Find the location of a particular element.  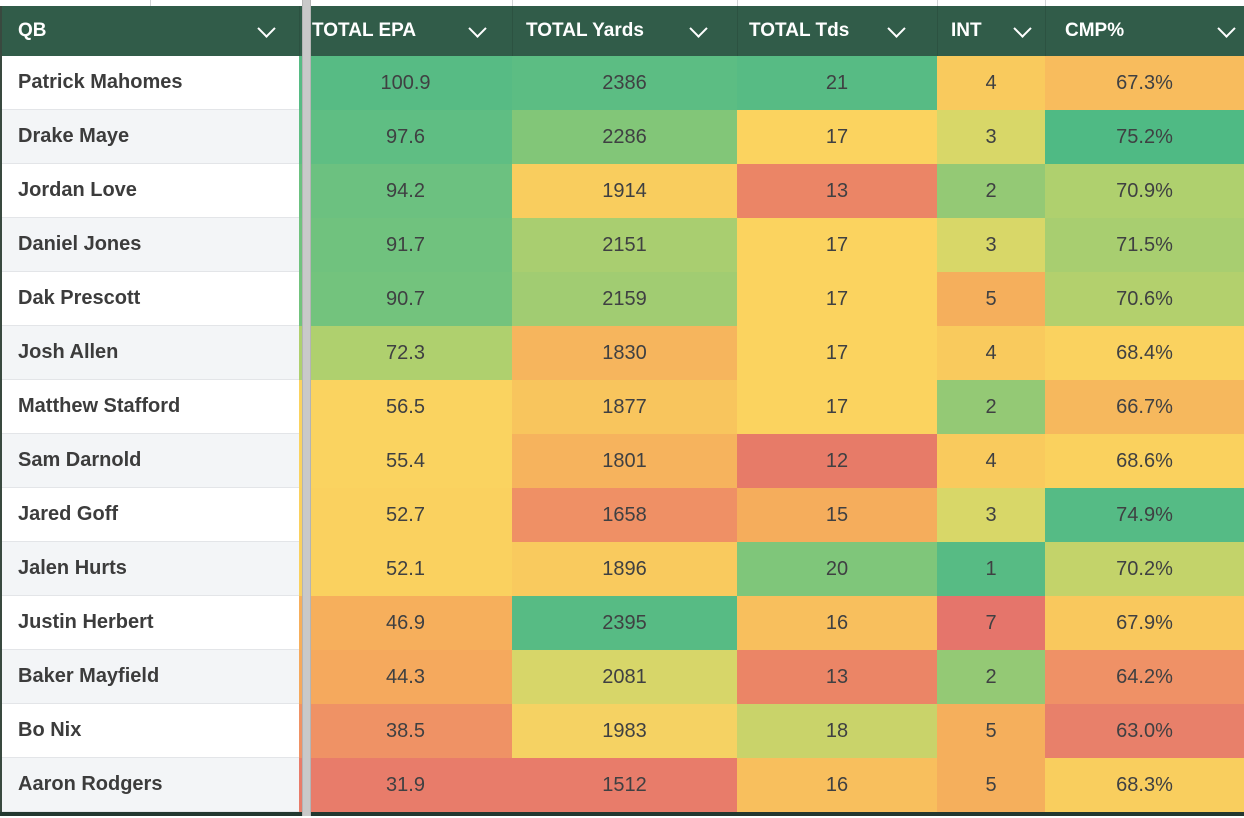

column-header-total-epa: TOTAL EPA is located at coordinates (405, 31).